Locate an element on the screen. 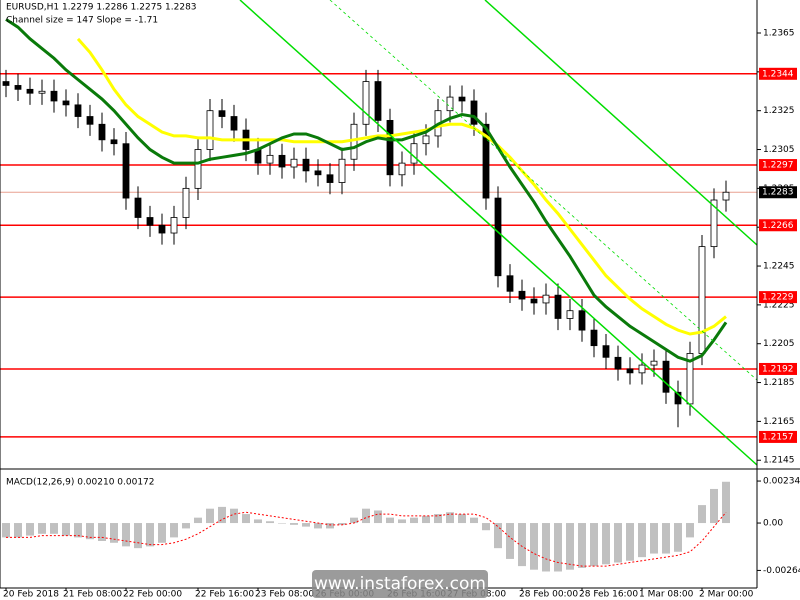 This screenshot has width=800, height=600. macd-tick-label: 0.00 is located at coordinates (773, 524).